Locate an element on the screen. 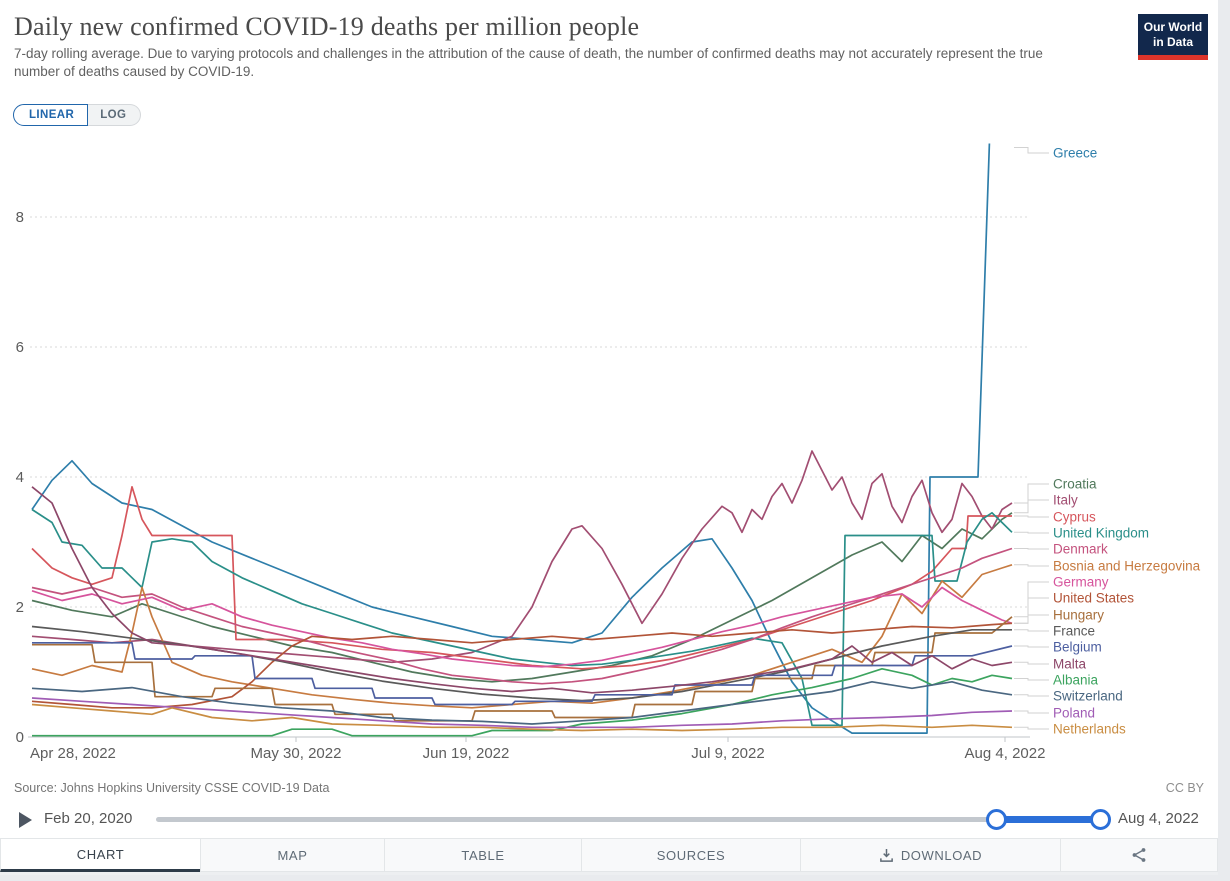 The width and height of the screenshot is (1230, 881). label-connector-hungary is located at coordinates (1031, 616).